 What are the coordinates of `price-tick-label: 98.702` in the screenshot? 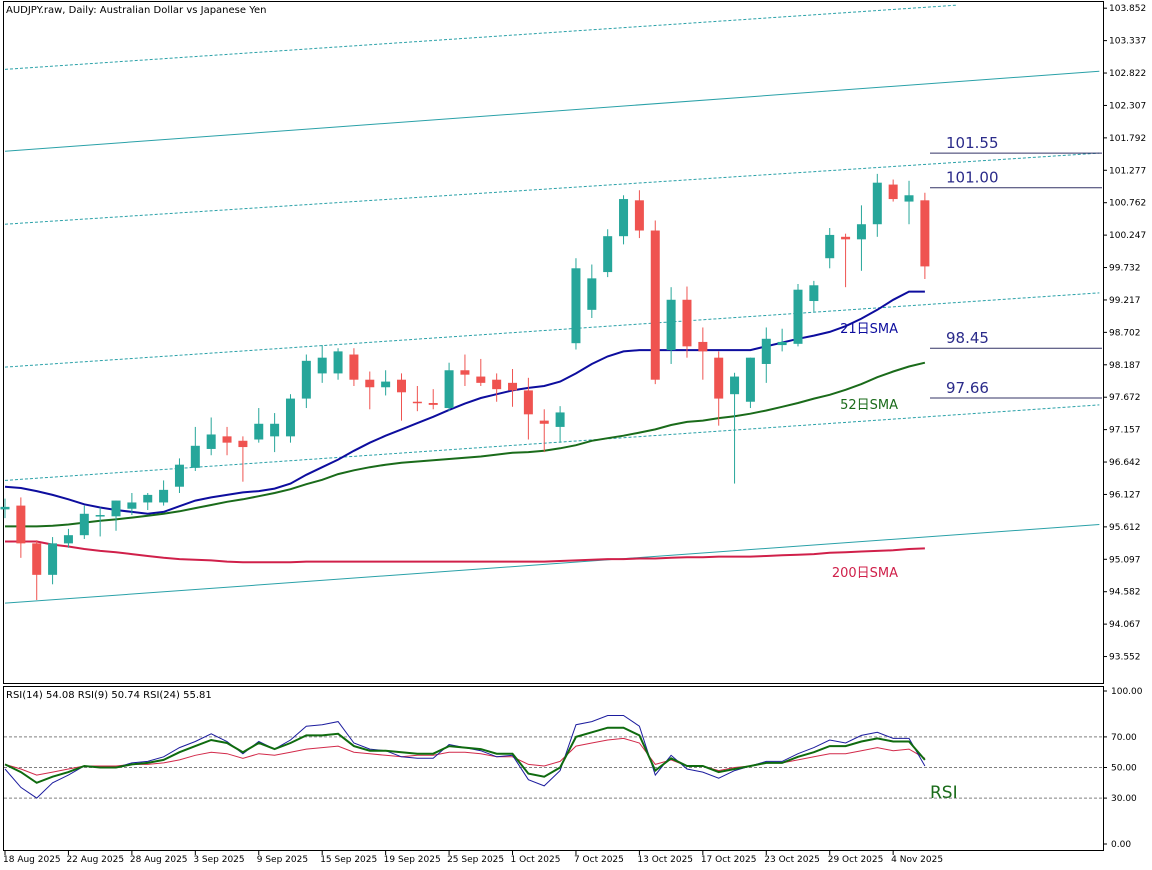 It's located at (1125, 333).